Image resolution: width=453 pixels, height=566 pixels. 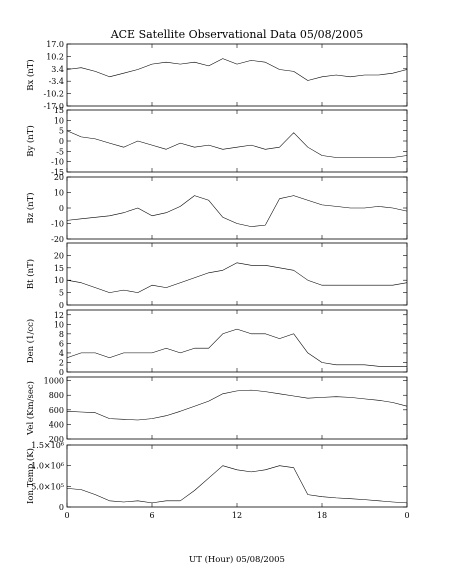 I want to click on y-tick-label: 1.5×10⁶, so click(x=47, y=445).